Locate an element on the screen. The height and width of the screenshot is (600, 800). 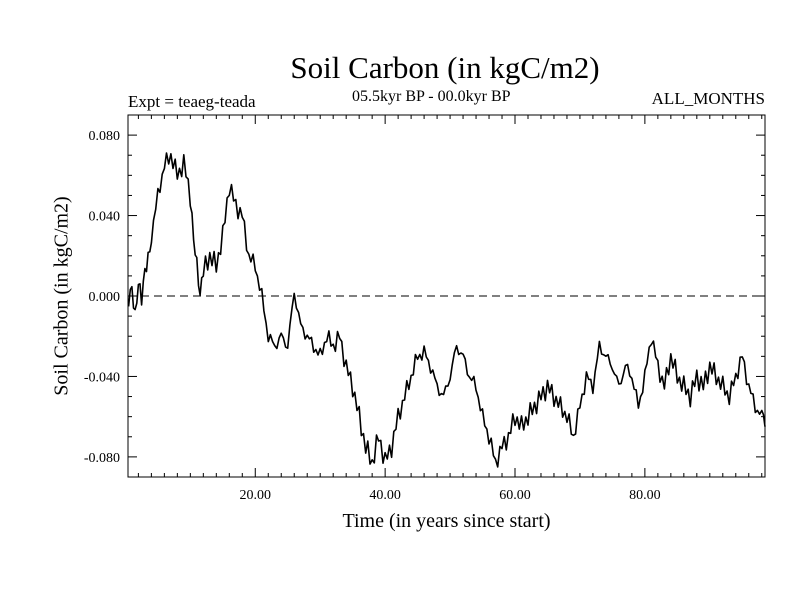
x-axis-label: Time (in years since start) is located at coordinates (446, 521).